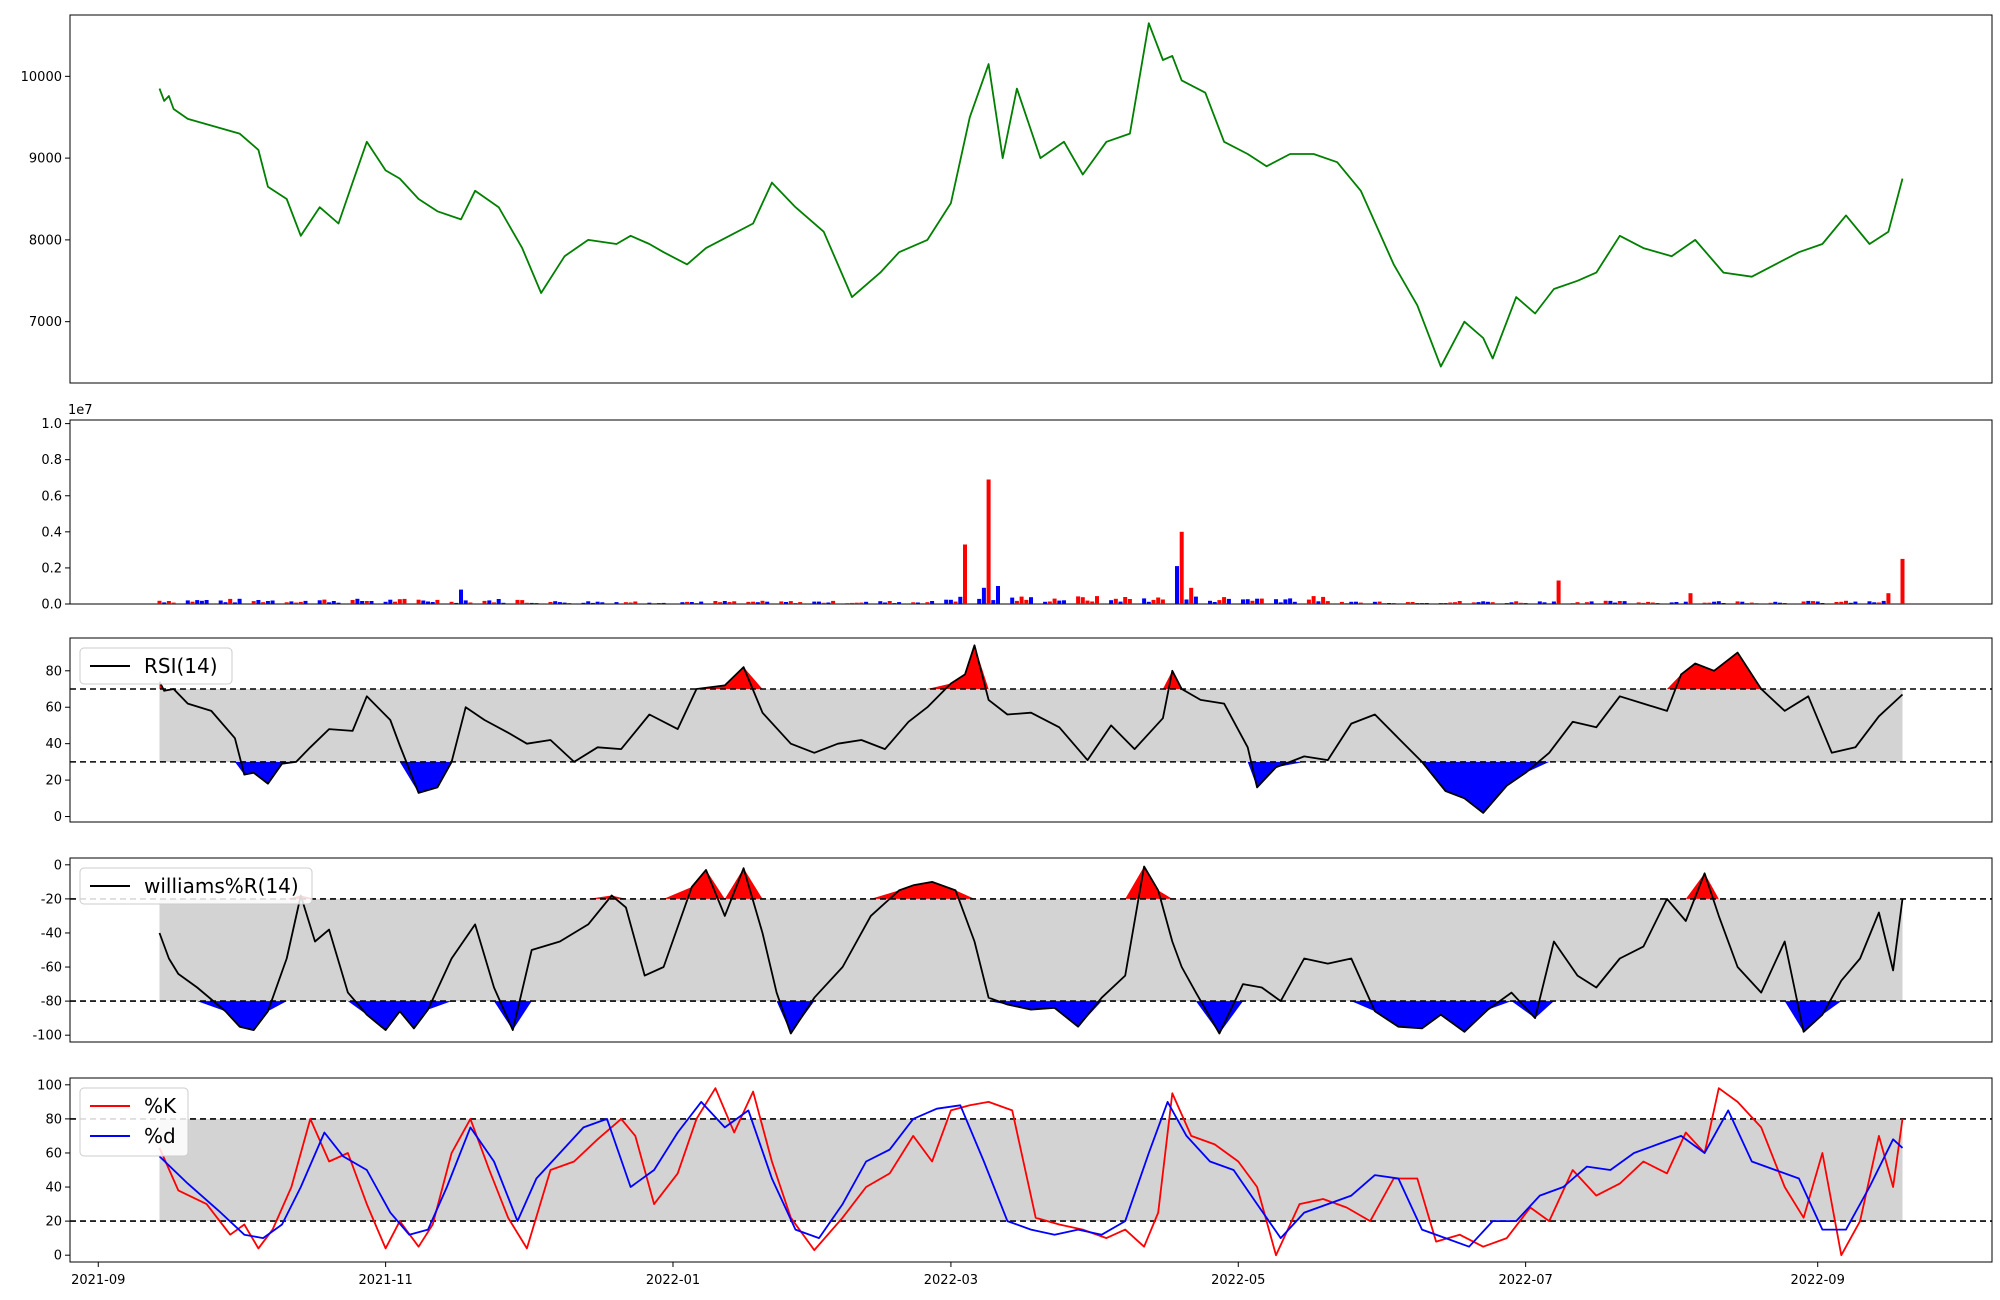  I want to click on williams-line, so click(1031, 950).